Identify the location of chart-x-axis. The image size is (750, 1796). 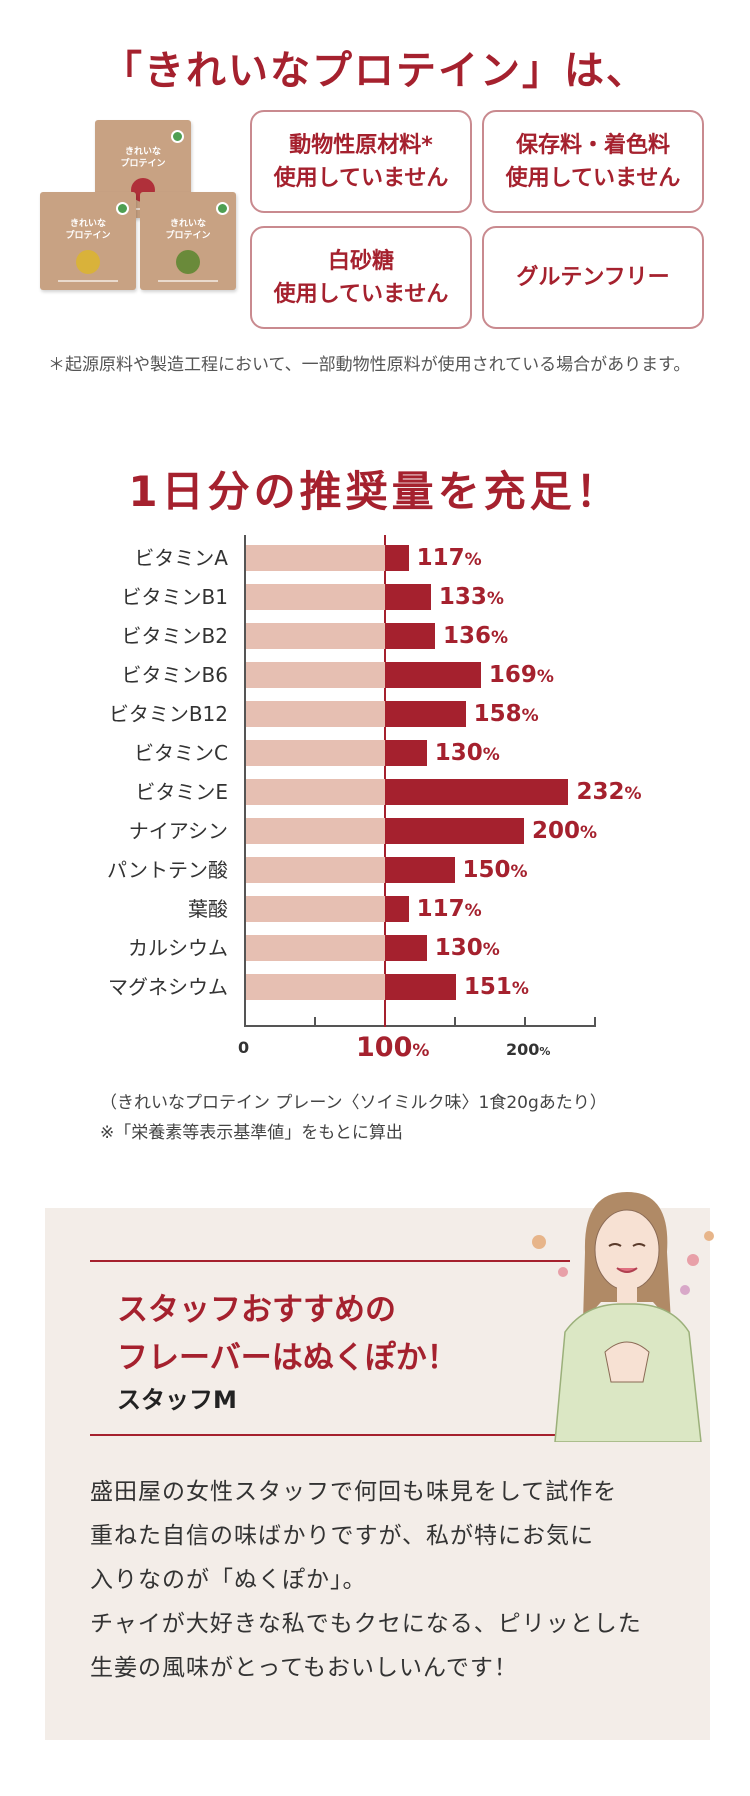
(420, 1026).